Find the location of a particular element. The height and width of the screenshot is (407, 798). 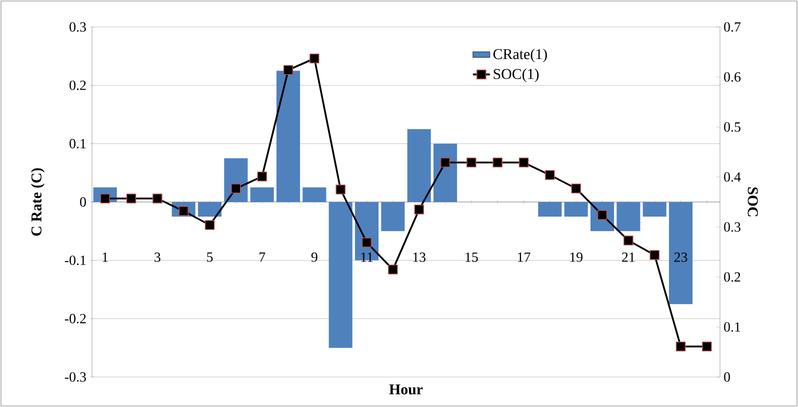

y2-tick-label: 0.3 is located at coordinates (732, 227).